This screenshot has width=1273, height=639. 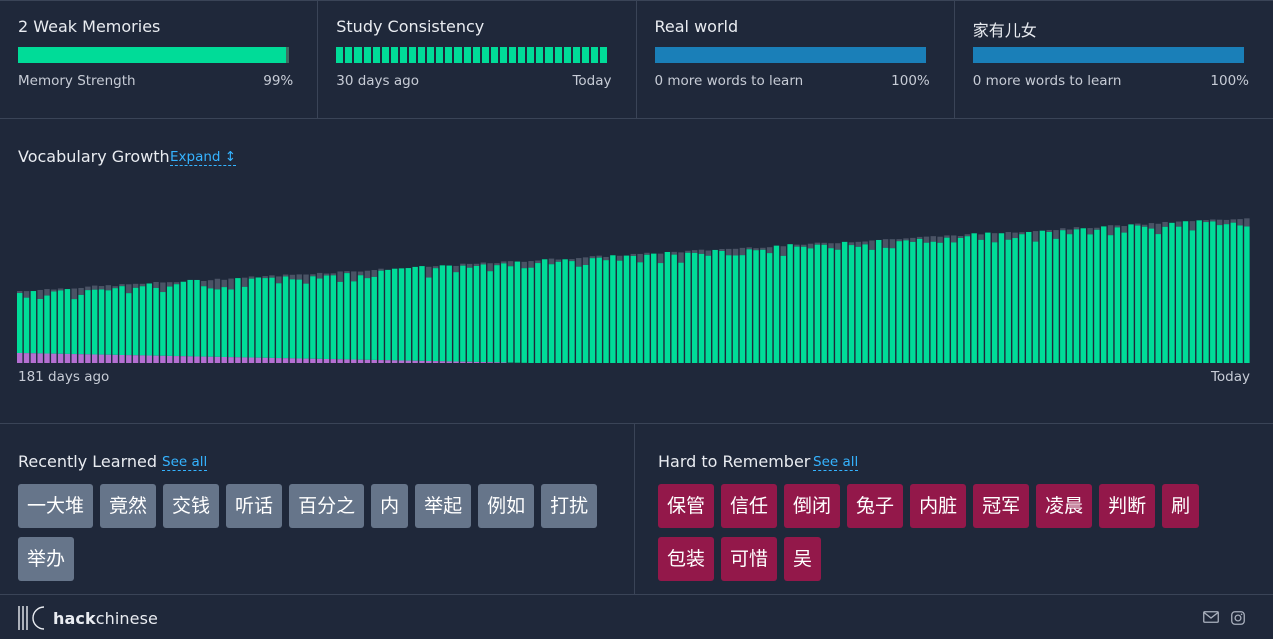 What do you see at coordinates (812, 506) in the screenshot?
I see `hard-word-chip: 倒闭` at bounding box center [812, 506].